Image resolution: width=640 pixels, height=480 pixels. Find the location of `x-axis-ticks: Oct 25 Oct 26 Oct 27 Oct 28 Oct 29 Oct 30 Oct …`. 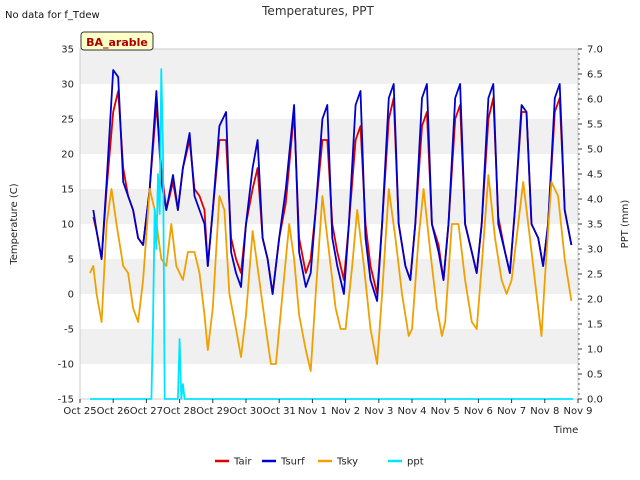

x-axis-ticks: Oct 25 Oct 26 Oct 27 Oct 28 Oct 29 Oct 30 Oct … is located at coordinates (328, 408).